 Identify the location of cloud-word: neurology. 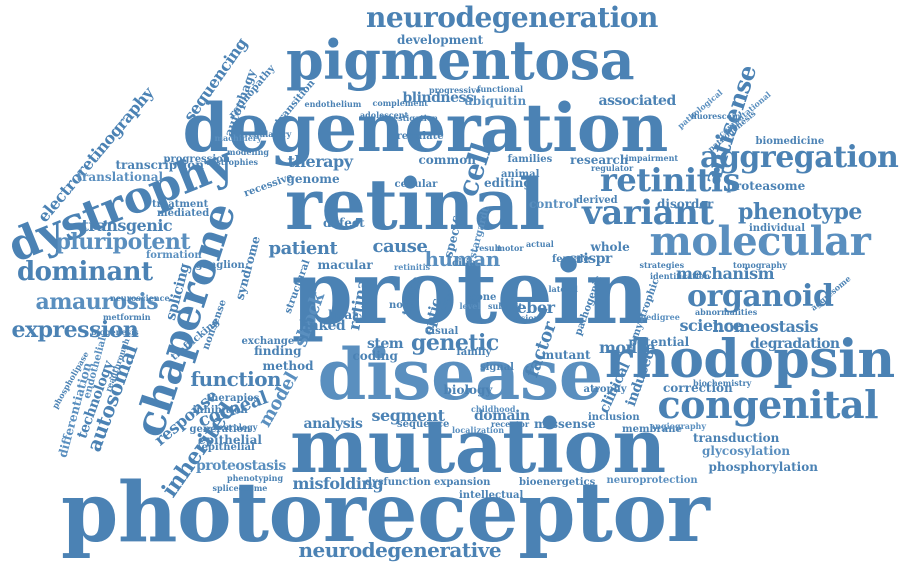
(235, 427).